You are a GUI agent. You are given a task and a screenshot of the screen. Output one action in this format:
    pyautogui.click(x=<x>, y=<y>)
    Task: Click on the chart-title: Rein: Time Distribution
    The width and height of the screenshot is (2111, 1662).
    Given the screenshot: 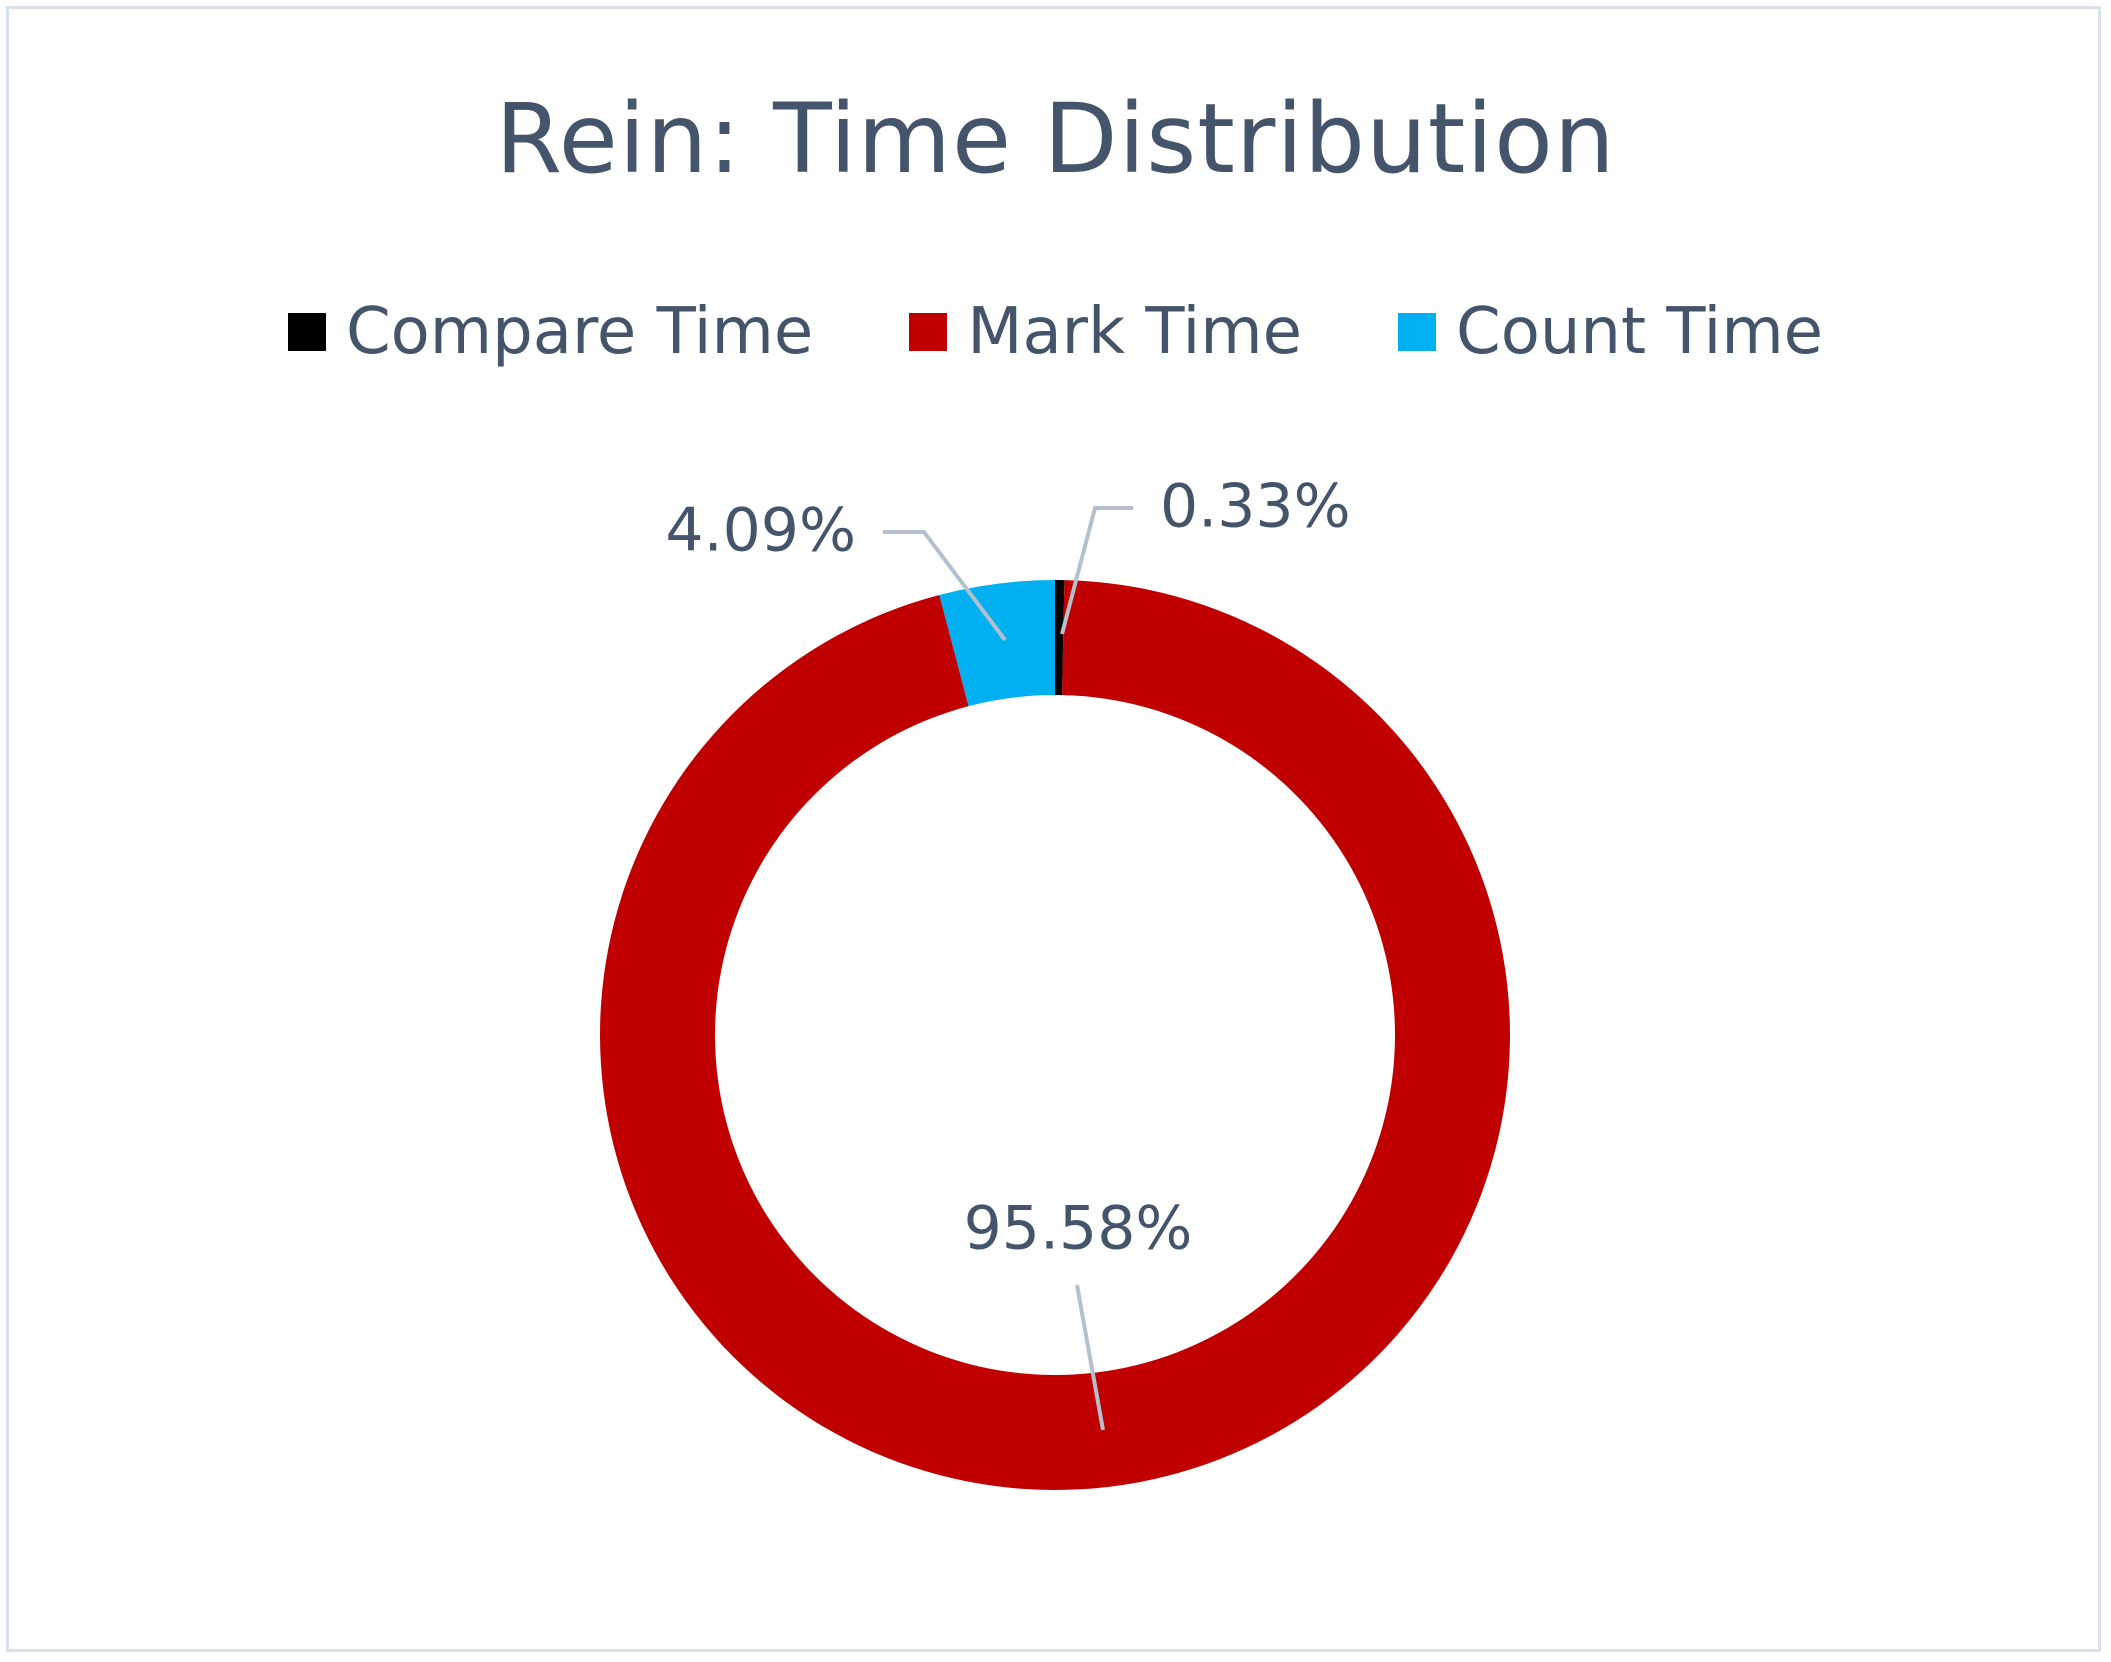 What is the action you would take?
    pyautogui.click(x=1055, y=139)
    